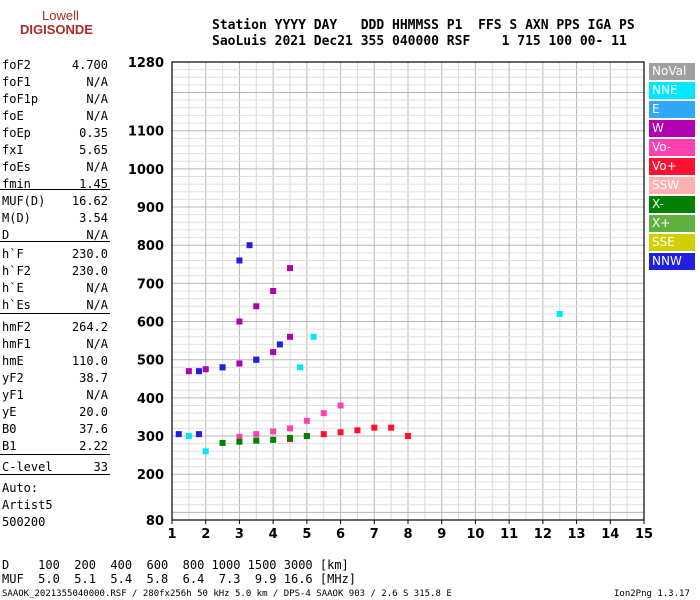 This screenshot has height=600, width=700. What do you see at coordinates (27, 467) in the screenshot?
I see `param-key: C-level` at bounding box center [27, 467].